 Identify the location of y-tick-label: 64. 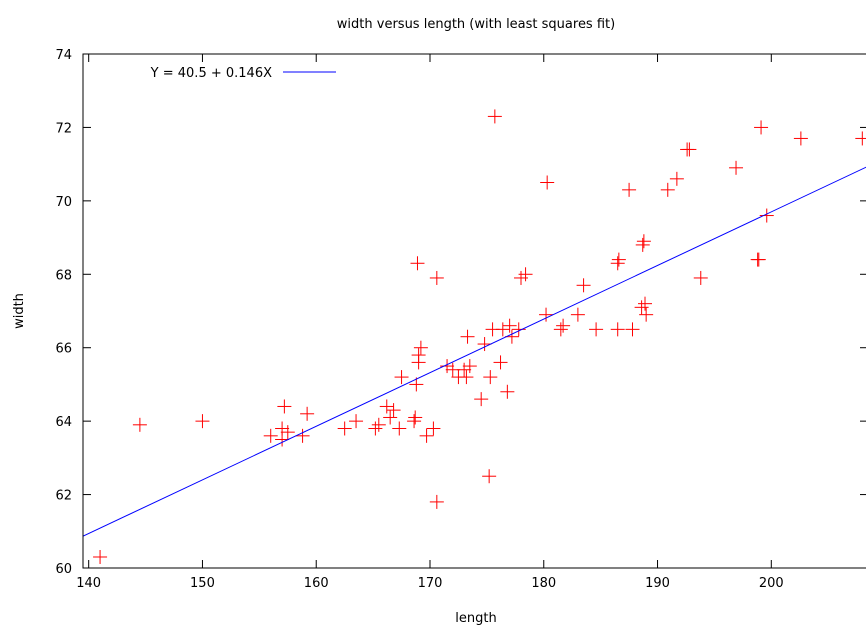
(63, 422).